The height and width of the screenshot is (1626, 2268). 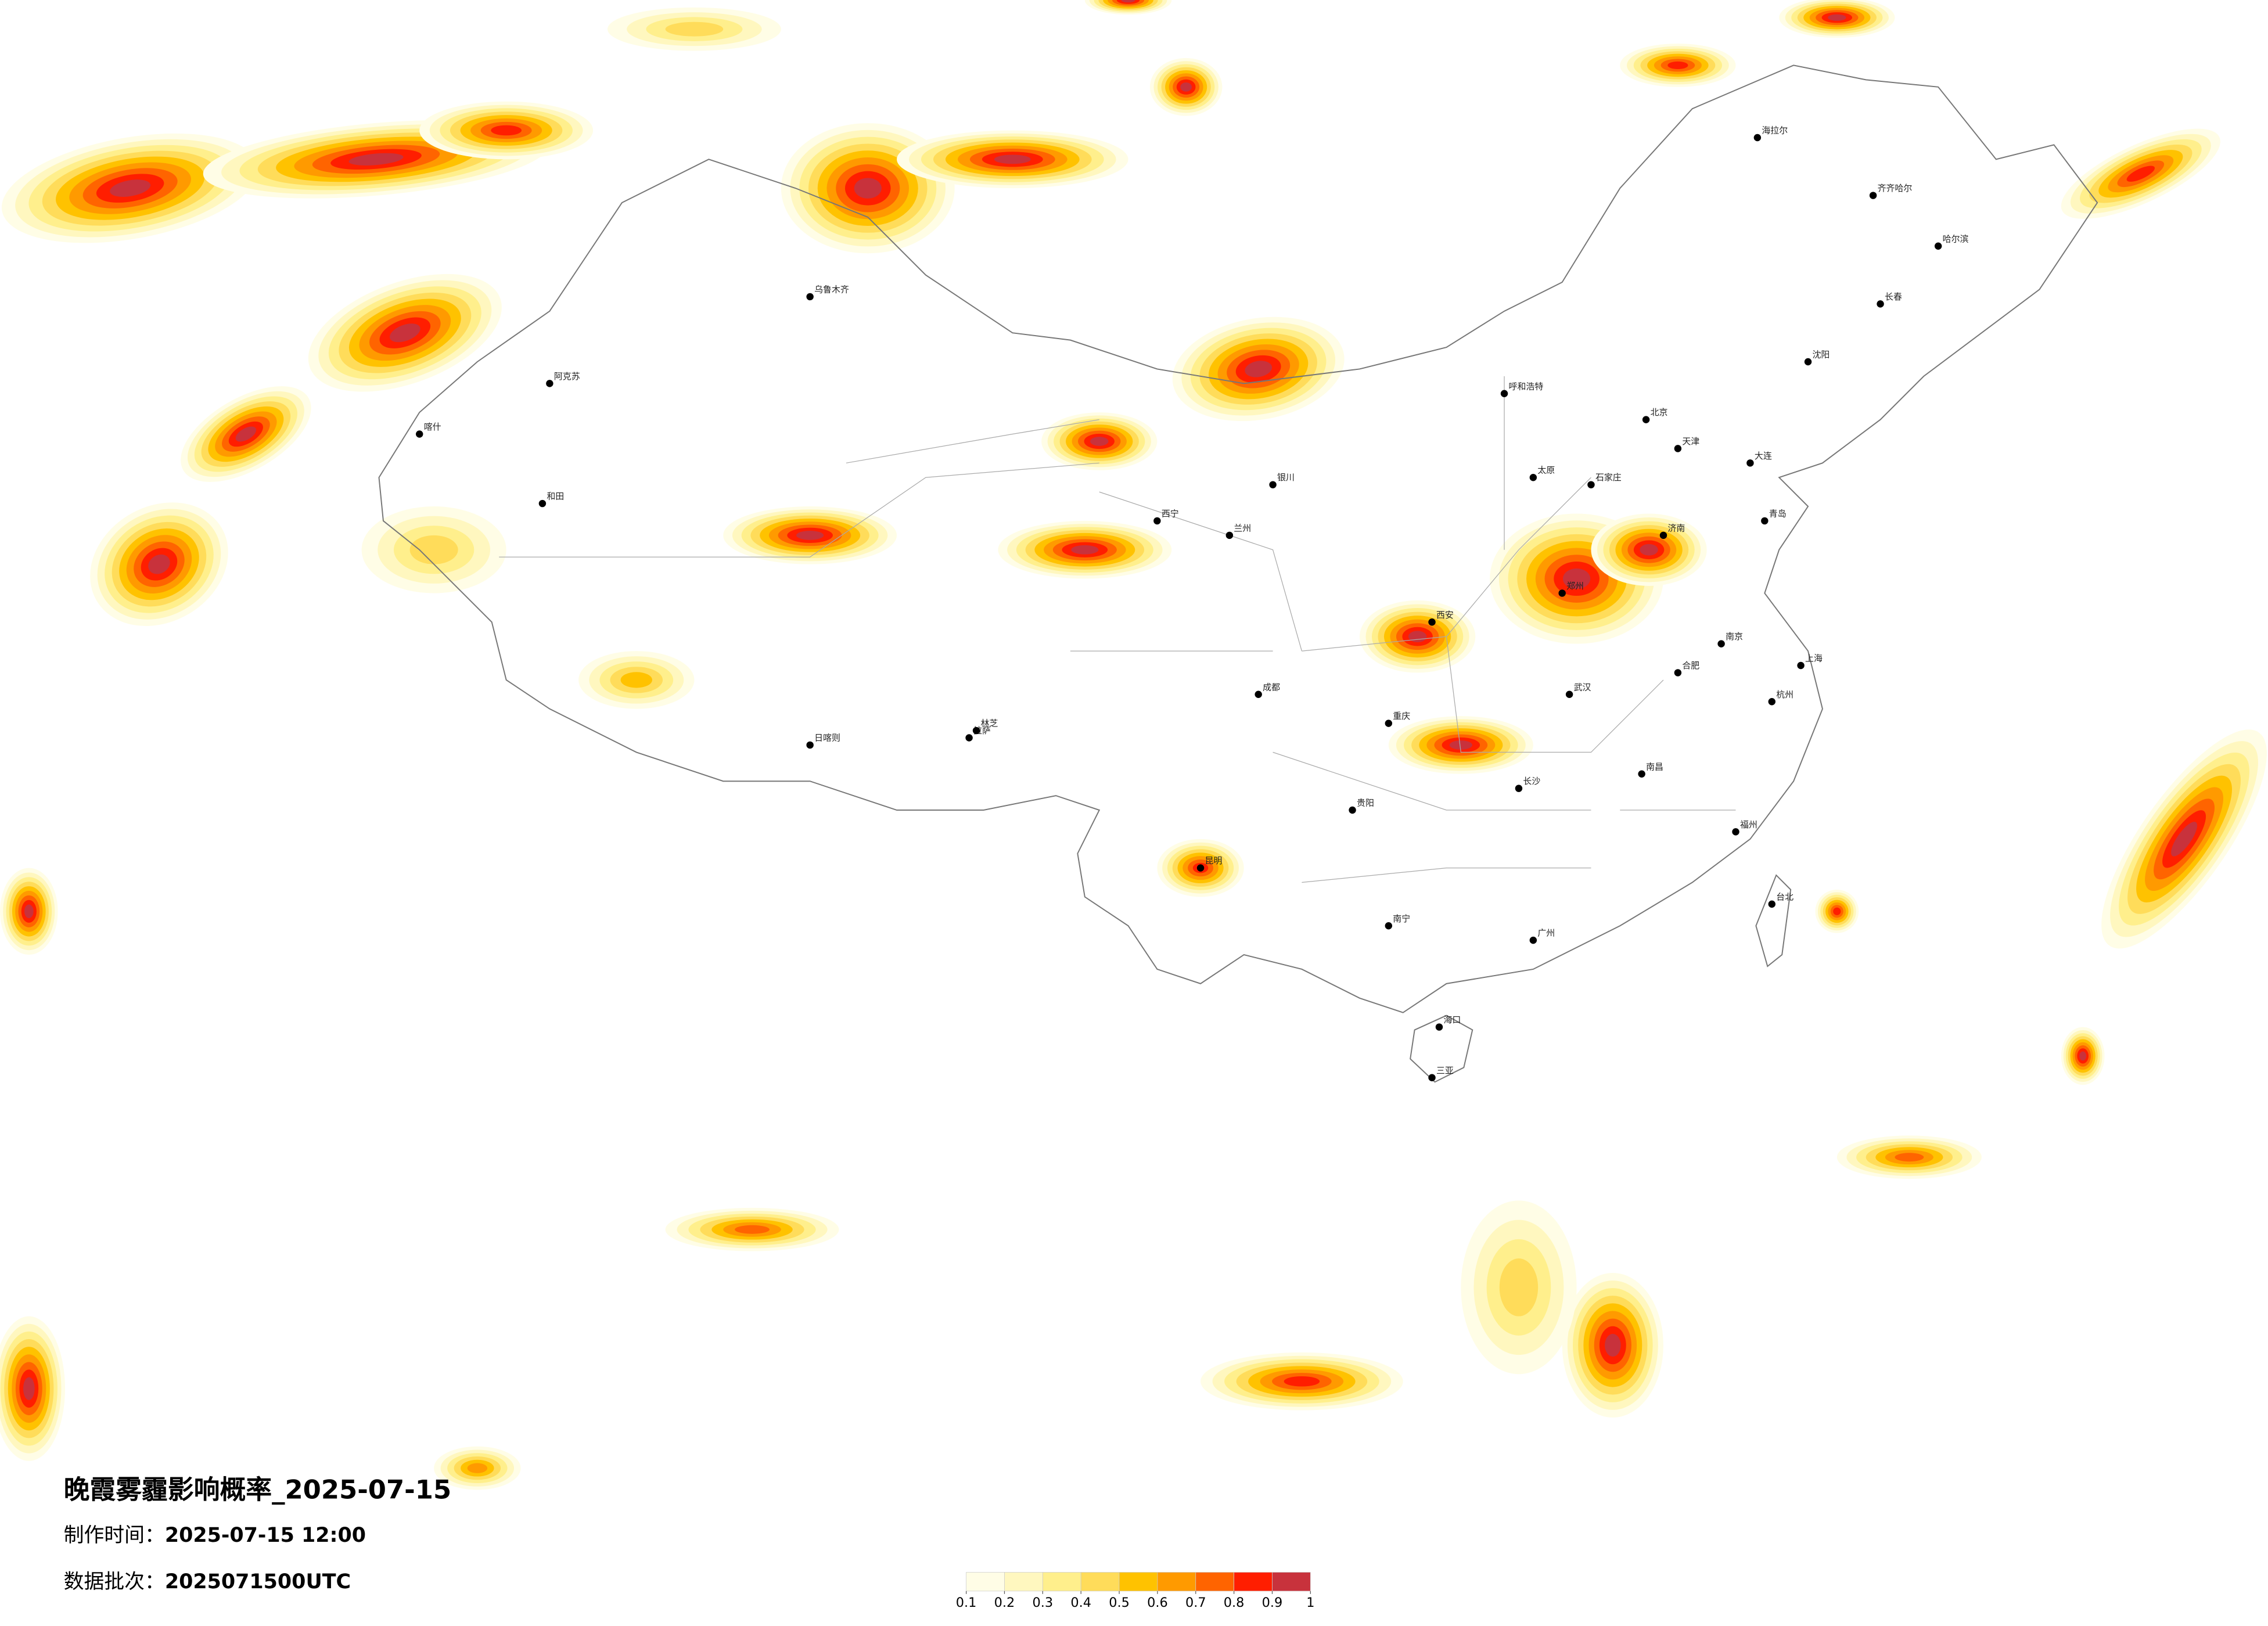 I want to click on city-label: 北京, so click(x=1659, y=412).